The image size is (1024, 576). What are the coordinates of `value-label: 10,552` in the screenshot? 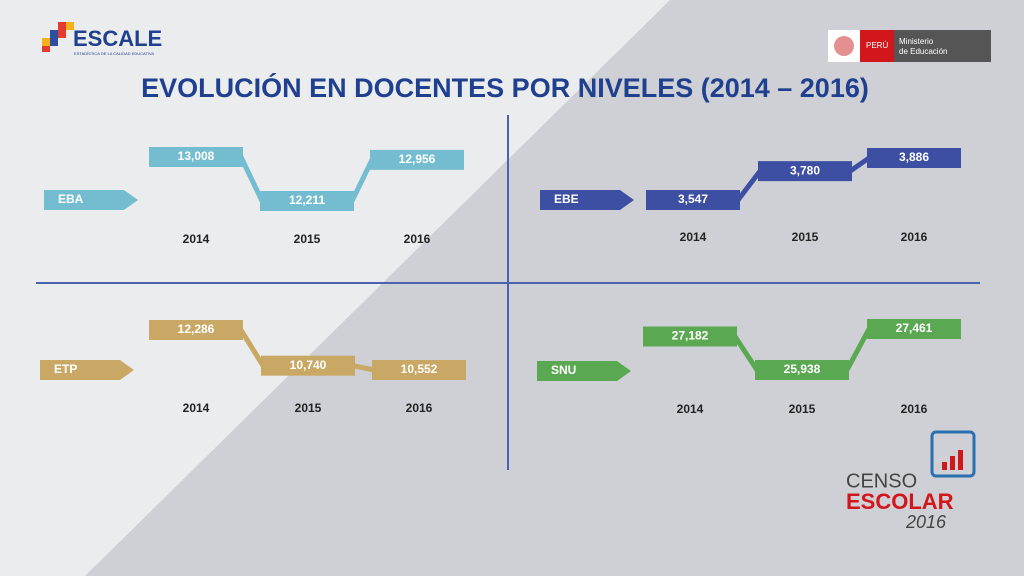 It's located at (419, 369).